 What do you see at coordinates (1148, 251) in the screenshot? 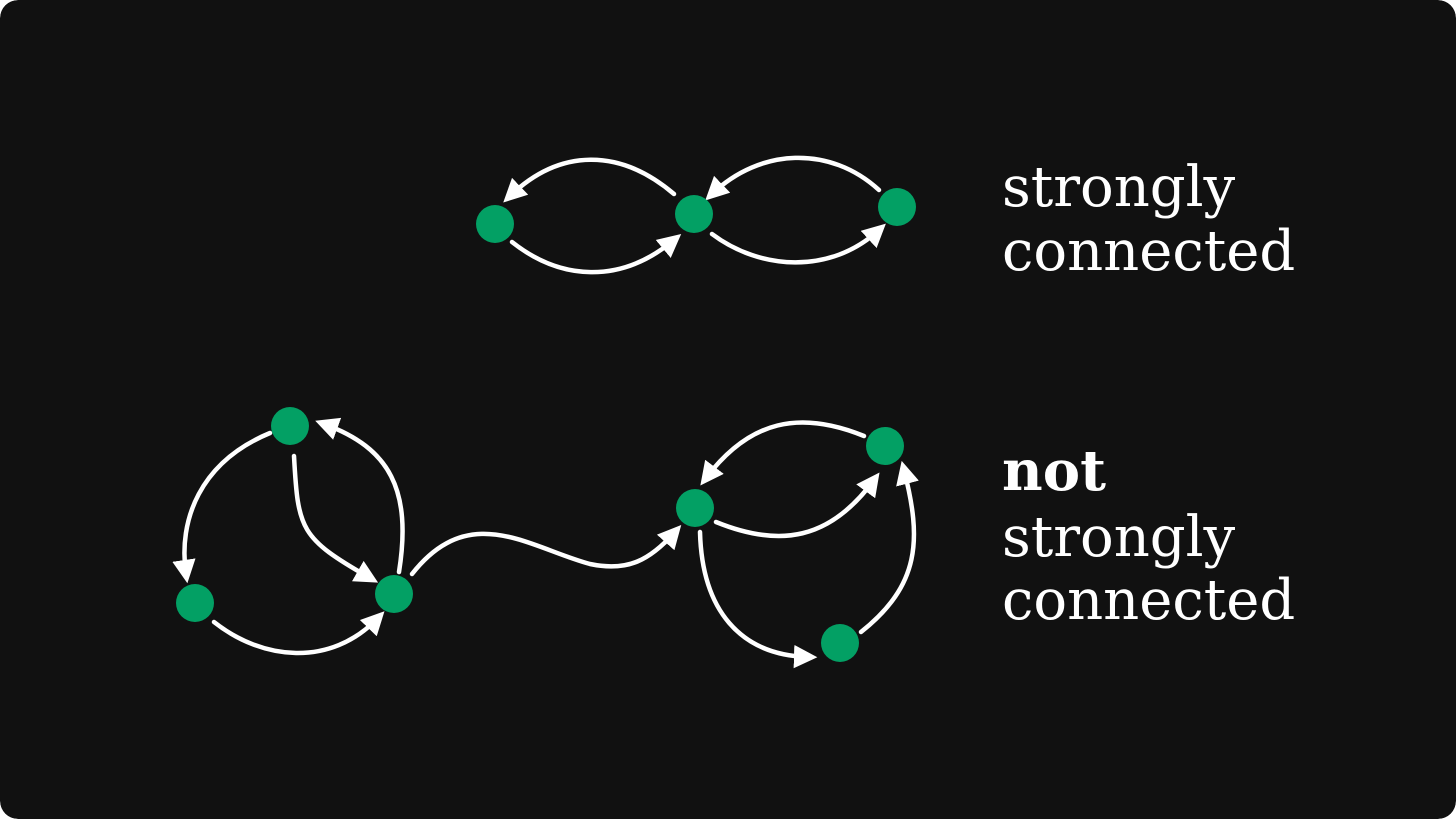
I see `top-label-line2: connected` at bounding box center [1148, 251].